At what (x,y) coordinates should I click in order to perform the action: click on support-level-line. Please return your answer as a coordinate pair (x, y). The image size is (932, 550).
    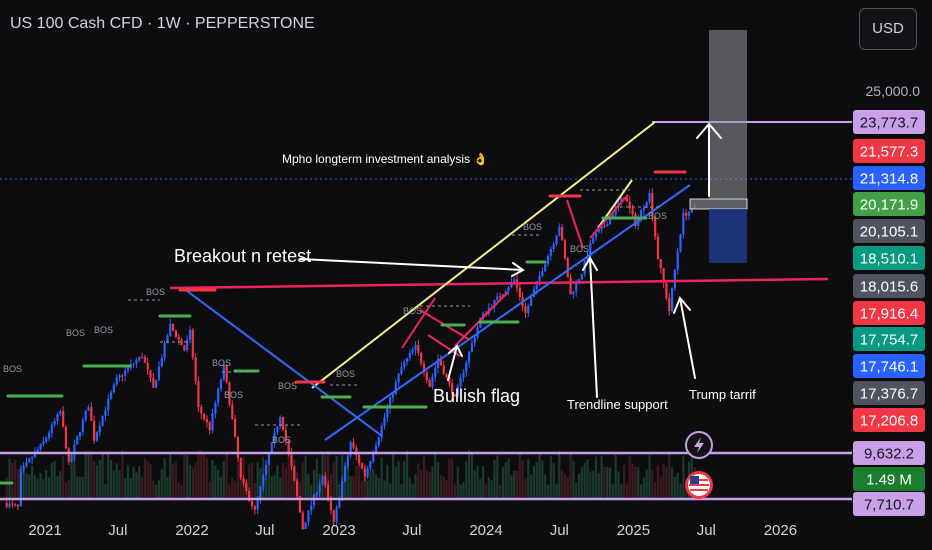
    Looking at the image, I should click on (499, 283).